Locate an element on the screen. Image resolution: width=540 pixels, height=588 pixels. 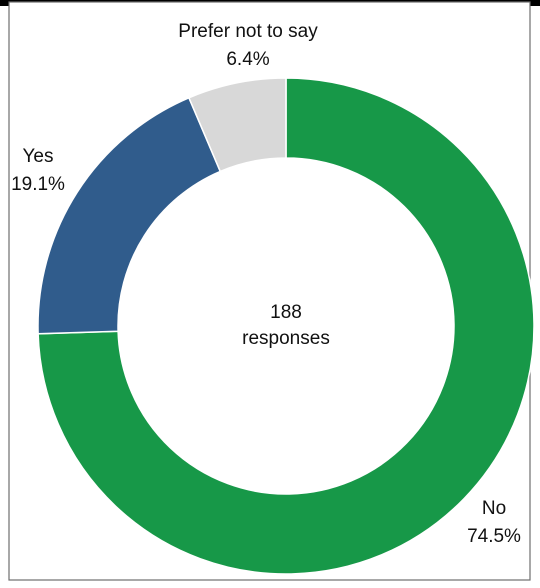
slice-value-yes: 19.1% is located at coordinates (38, 184).